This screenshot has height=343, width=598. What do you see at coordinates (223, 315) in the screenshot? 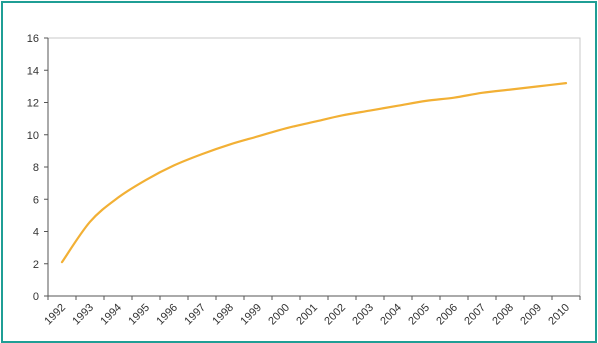
I see `x-tick-label: 1998` at bounding box center [223, 315].